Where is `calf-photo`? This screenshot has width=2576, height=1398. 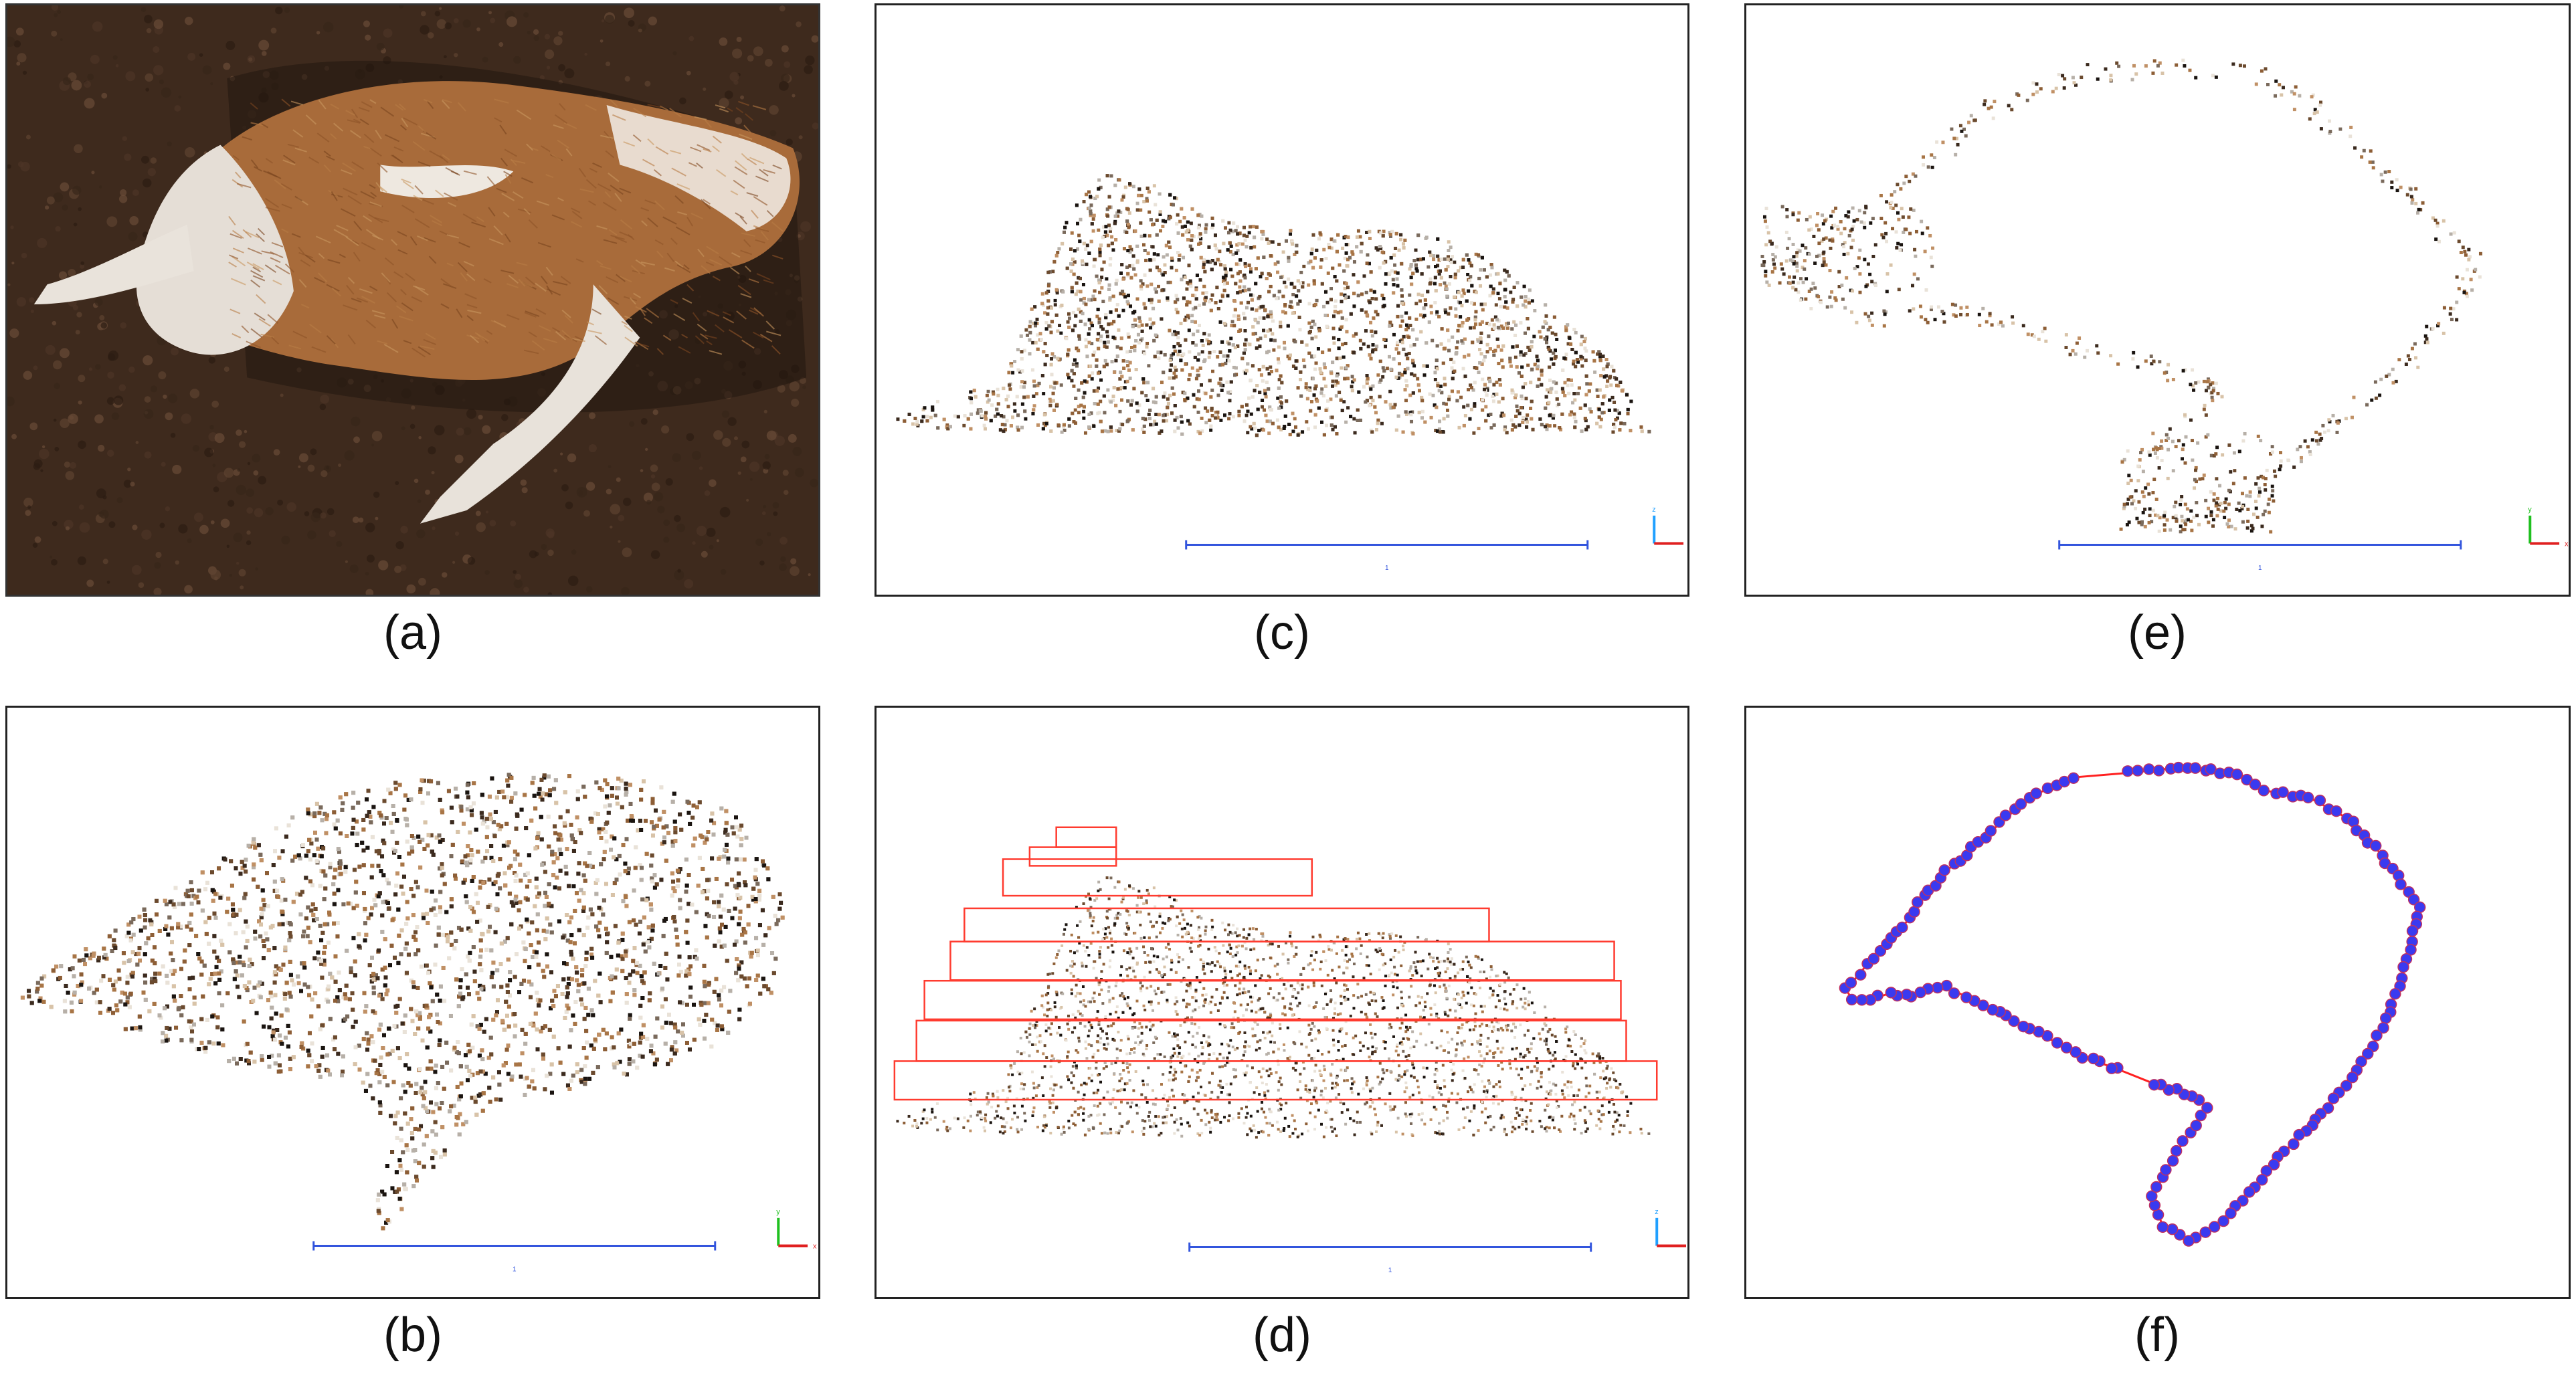
calf-photo is located at coordinates (413, 300).